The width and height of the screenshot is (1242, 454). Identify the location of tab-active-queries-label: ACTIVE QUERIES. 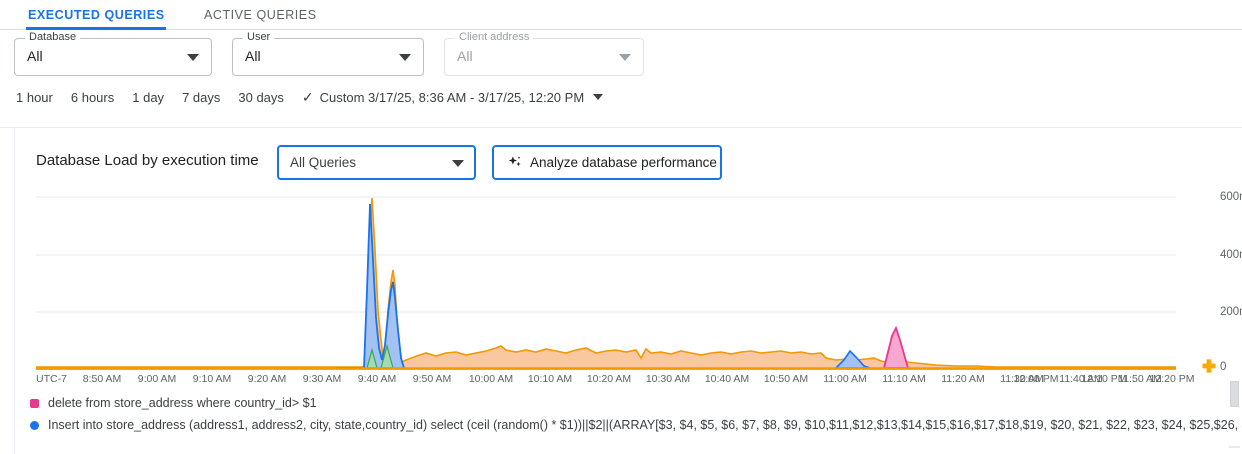
(260, 15).